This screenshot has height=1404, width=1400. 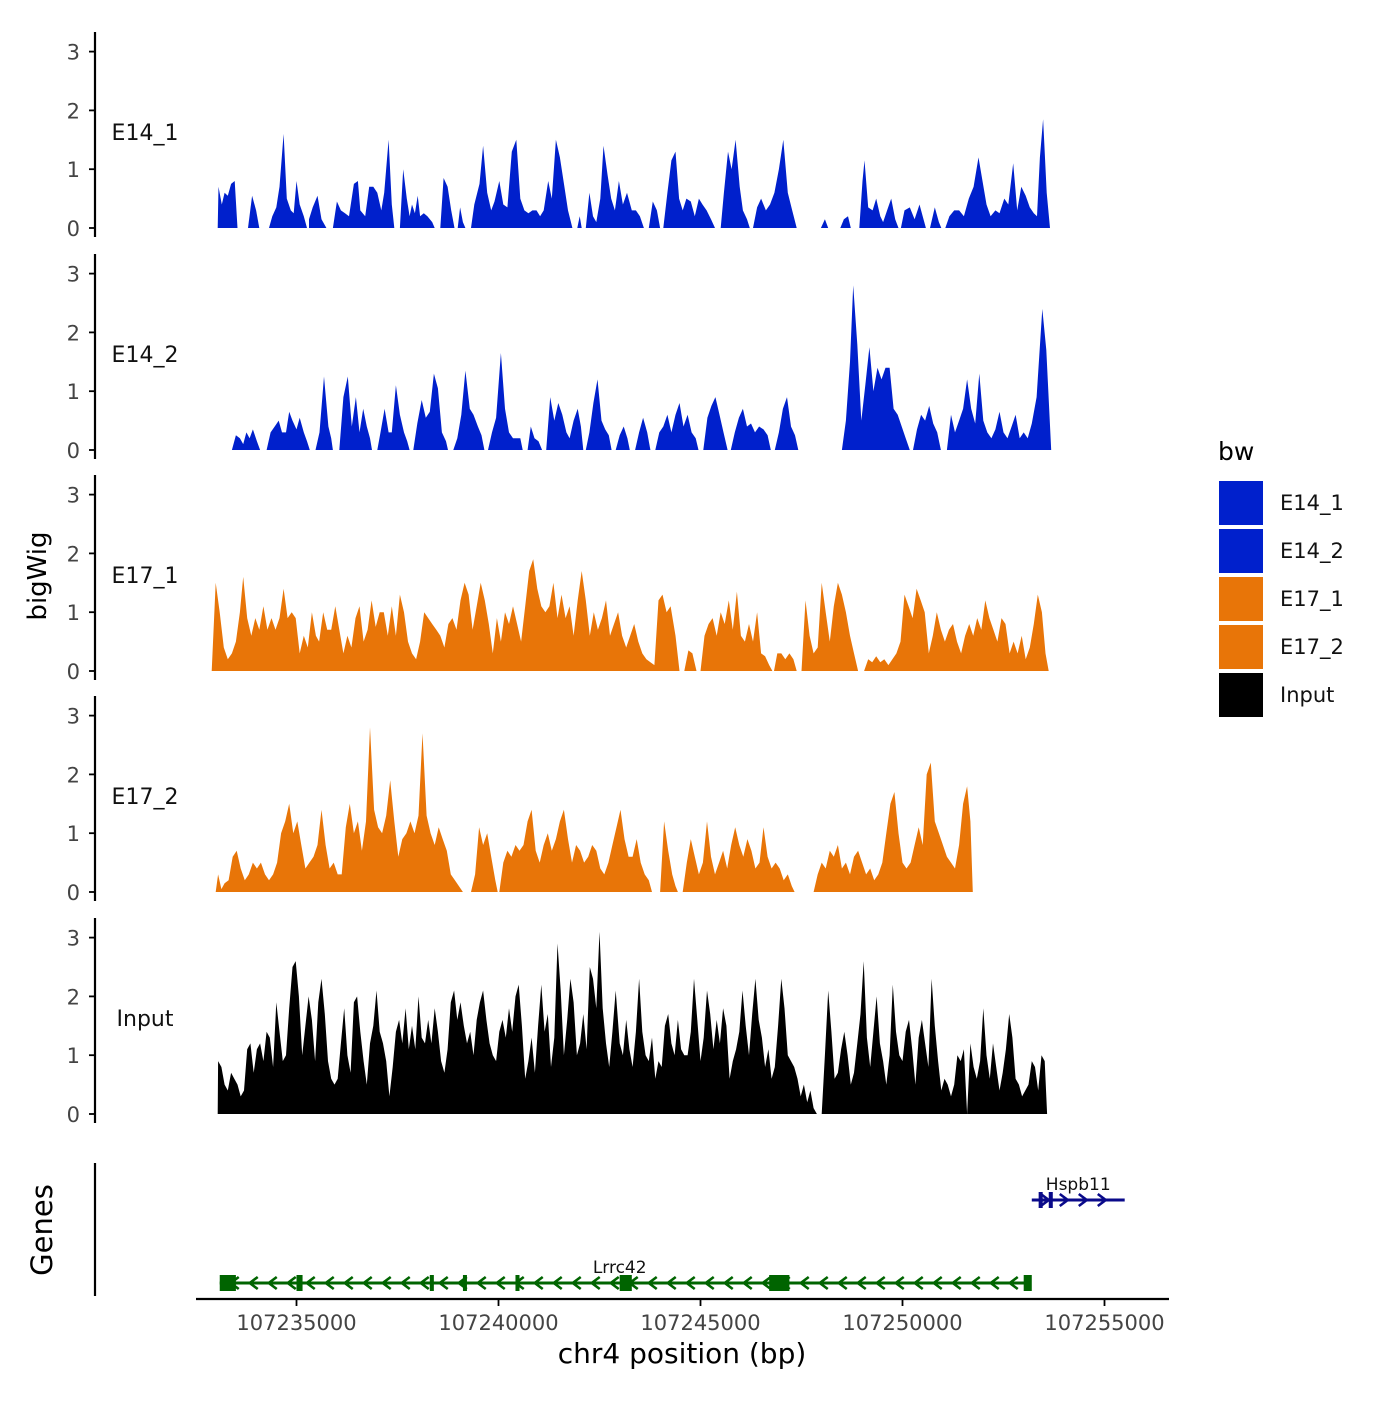 What do you see at coordinates (1307, 695) in the screenshot?
I see `legend-label: Input` at bounding box center [1307, 695].